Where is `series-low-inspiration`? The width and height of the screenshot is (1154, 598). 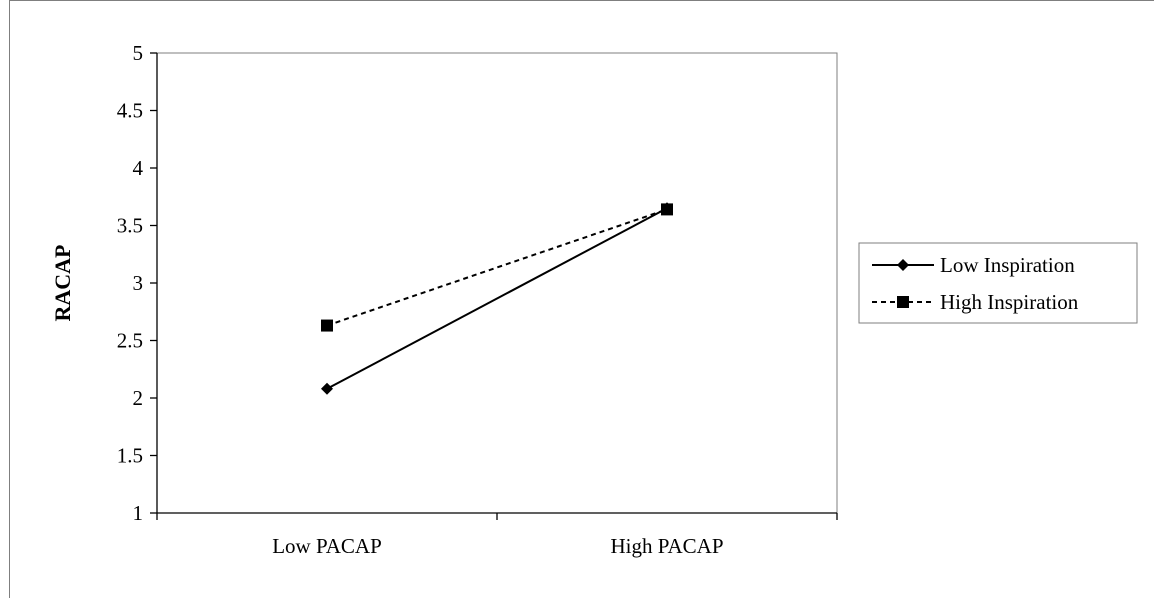 series-low-inspiration is located at coordinates (497, 298).